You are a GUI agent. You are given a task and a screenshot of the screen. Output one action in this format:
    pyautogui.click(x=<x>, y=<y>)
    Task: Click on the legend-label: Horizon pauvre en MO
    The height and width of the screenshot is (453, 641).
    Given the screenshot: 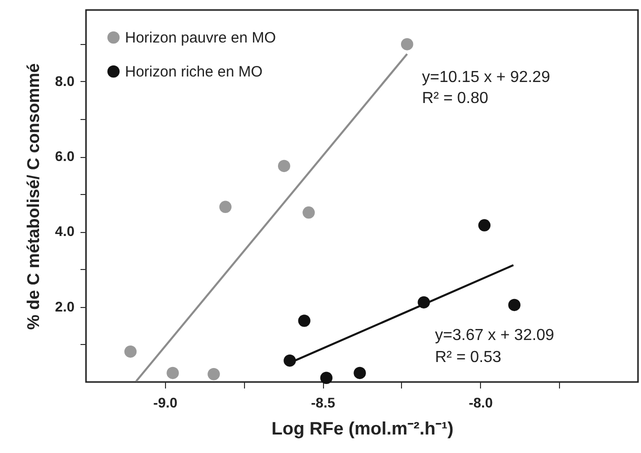 What is the action you would take?
    pyautogui.click(x=200, y=38)
    